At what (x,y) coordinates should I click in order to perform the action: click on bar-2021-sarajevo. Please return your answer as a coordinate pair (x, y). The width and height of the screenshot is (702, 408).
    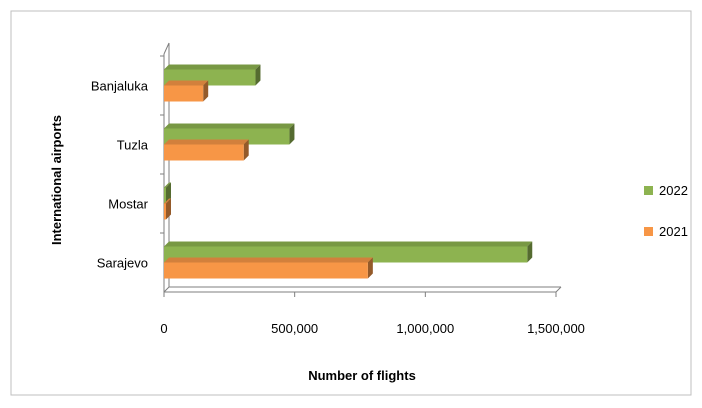
    Looking at the image, I should click on (266, 270).